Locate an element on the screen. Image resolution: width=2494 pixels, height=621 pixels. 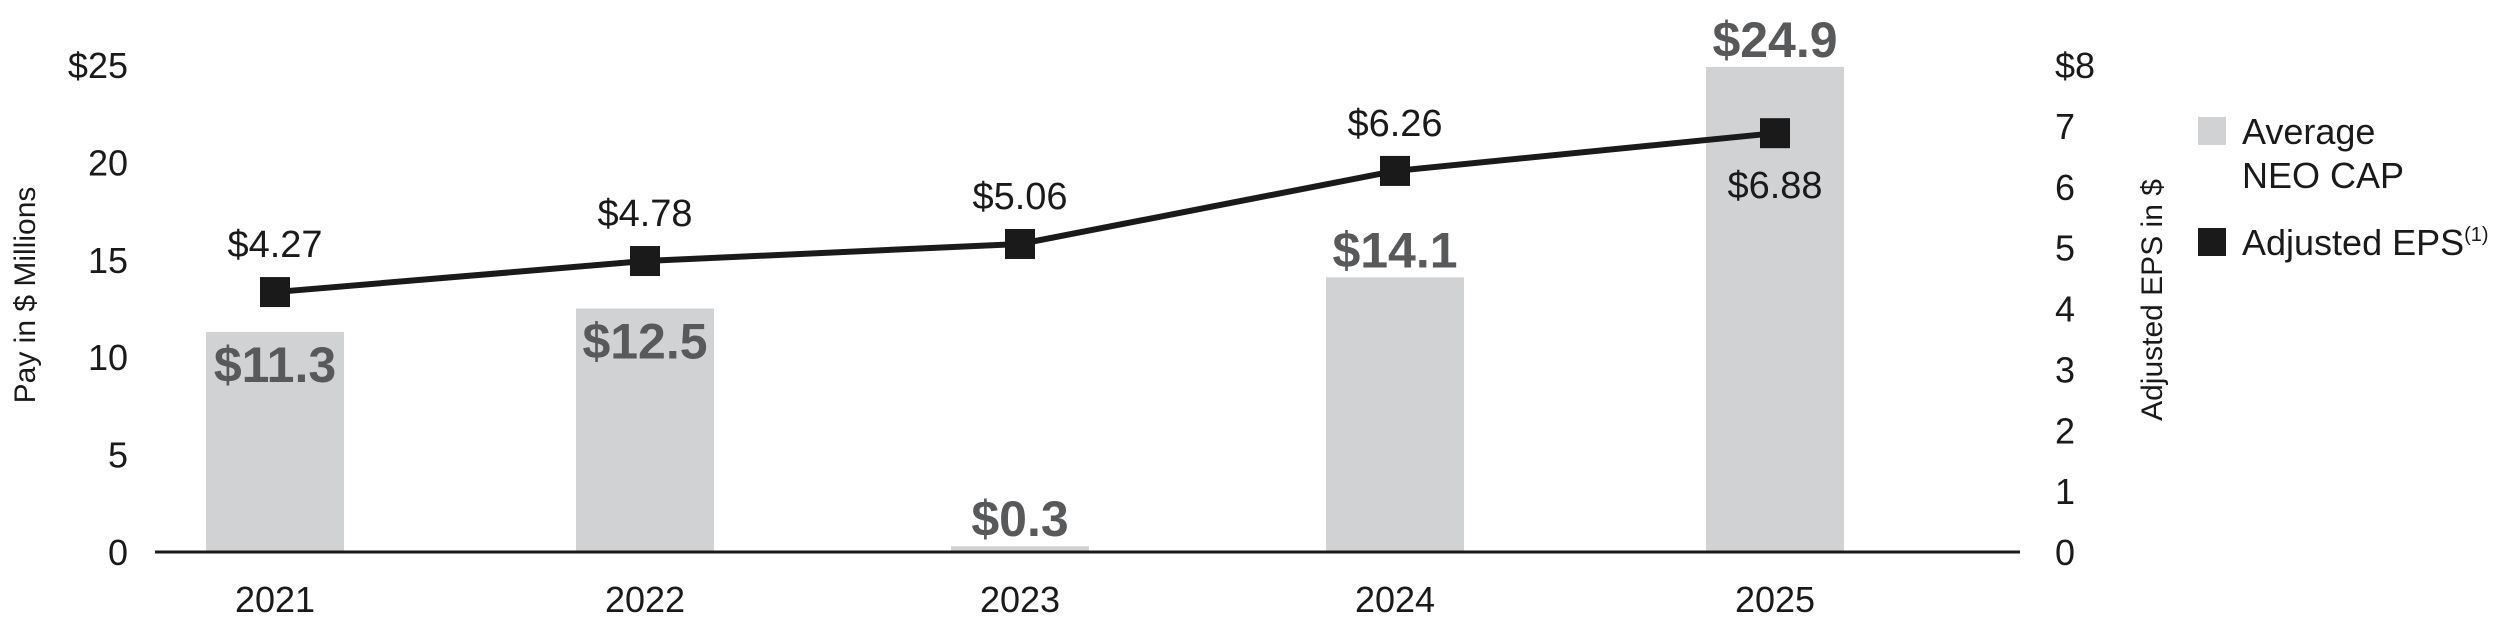
bar-2022 is located at coordinates (645, 430).